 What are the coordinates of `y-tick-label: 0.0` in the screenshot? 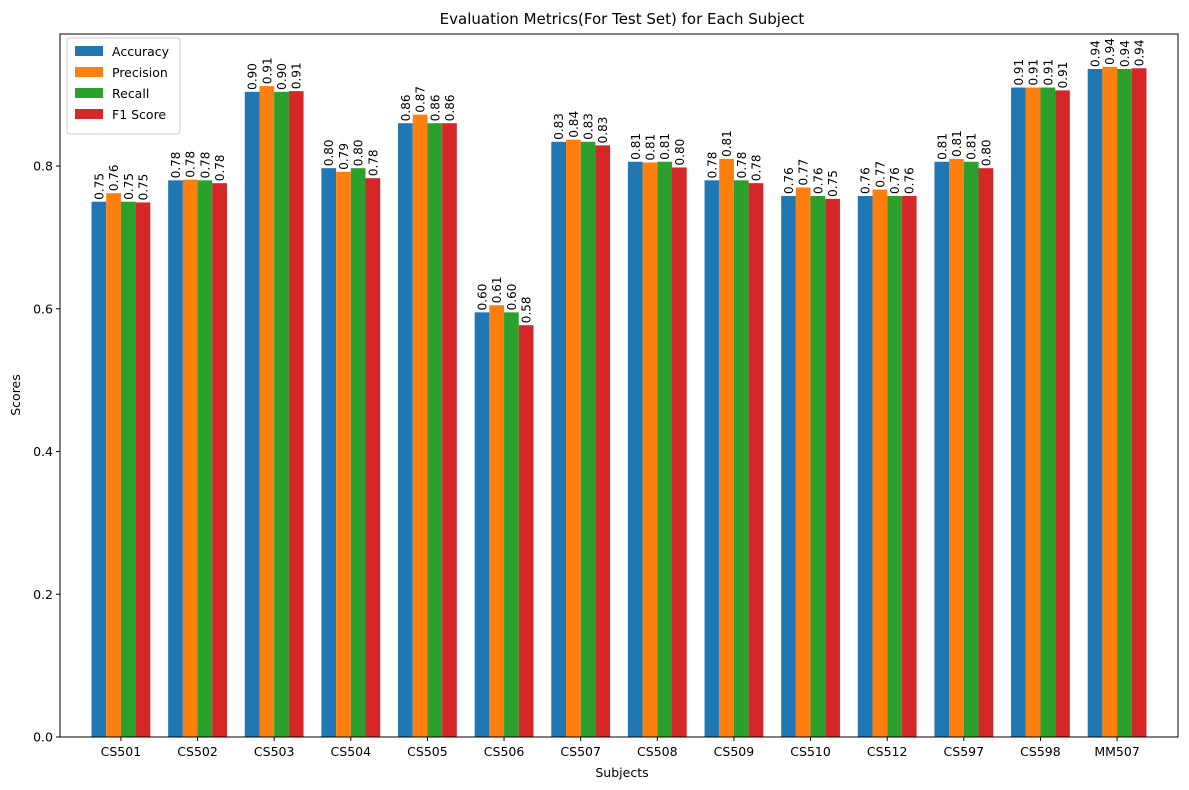 It's located at (43, 737).